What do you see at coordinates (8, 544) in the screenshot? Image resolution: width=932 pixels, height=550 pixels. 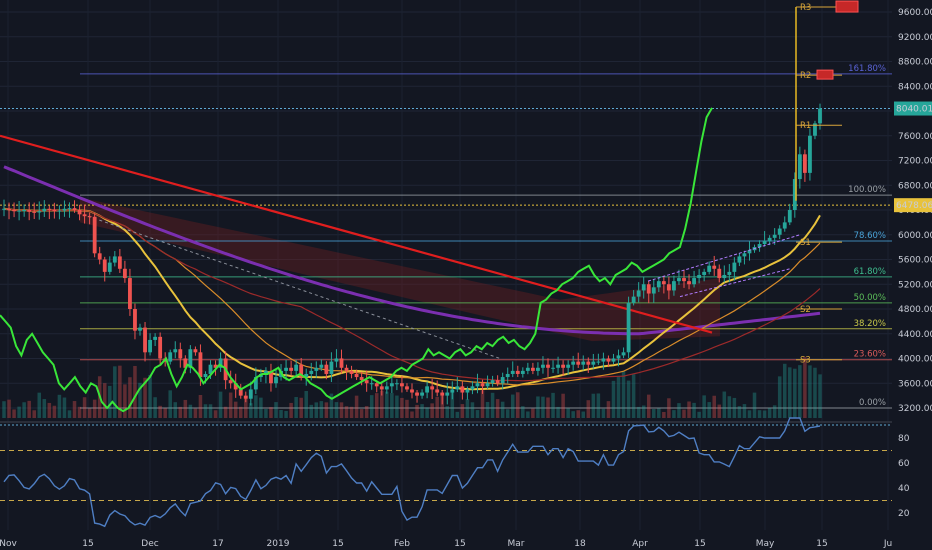 I see `time-tick-label: Nov` at bounding box center [8, 544].